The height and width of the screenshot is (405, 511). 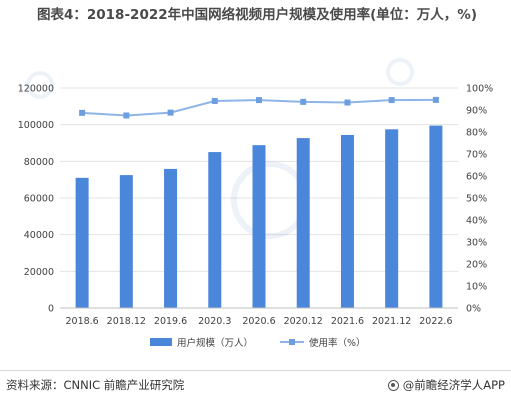 What do you see at coordinates (161, 342) in the screenshot?
I see `legend-bar-swatch` at bounding box center [161, 342].